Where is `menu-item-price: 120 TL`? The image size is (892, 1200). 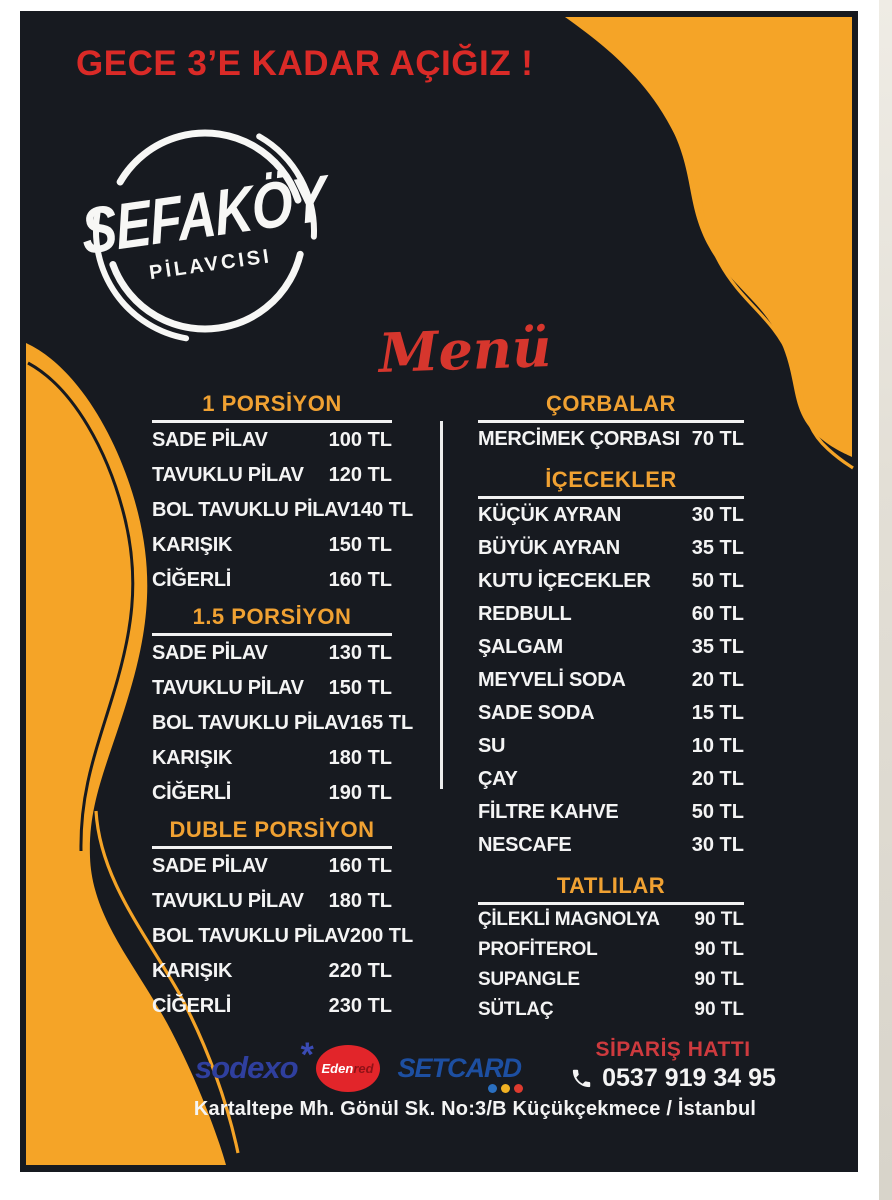 menu-item-price: 120 TL is located at coordinates (360, 475).